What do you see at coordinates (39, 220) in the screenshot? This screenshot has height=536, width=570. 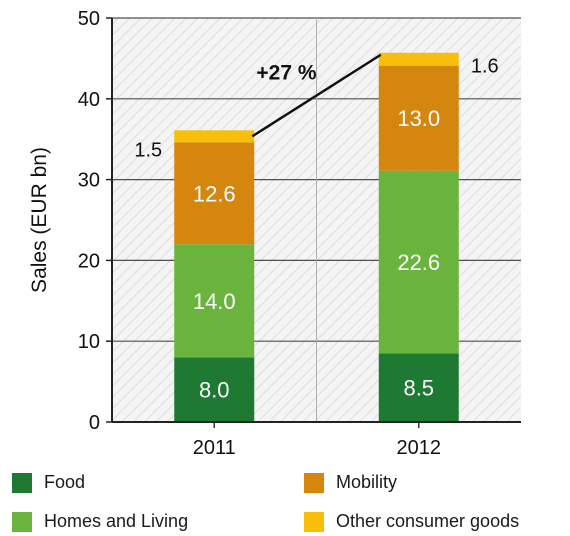 I see `y-axis-title: Sales (EUR bn)` at bounding box center [39, 220].